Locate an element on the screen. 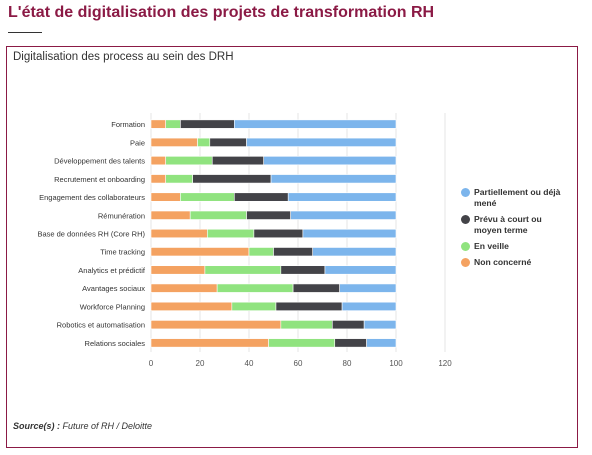  x-tick-label: 100 is located at coordinates (396, 363).